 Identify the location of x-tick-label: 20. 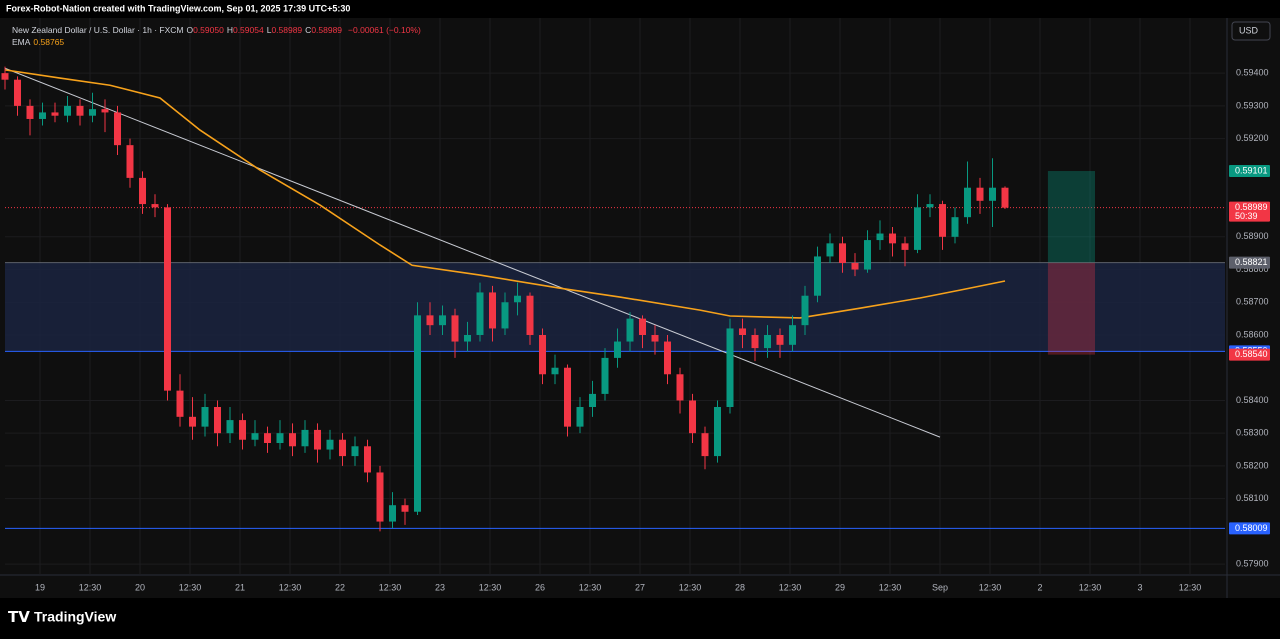
(140, 587).